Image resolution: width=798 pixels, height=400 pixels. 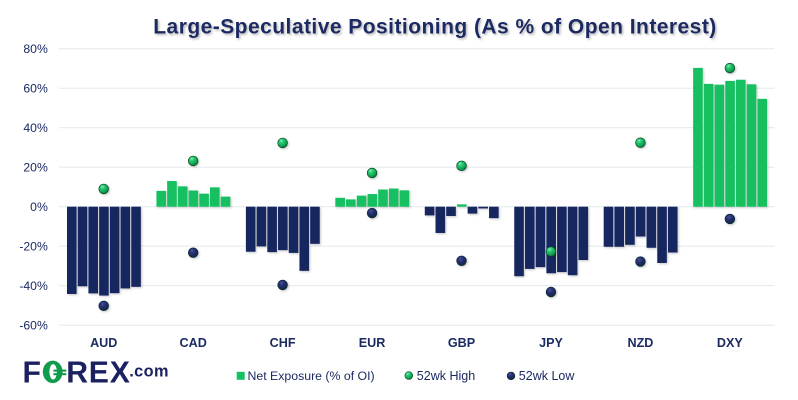 What do you see at coordinates (35, 49) in the screenshot?
I see `svg-text: 80%` at bounding box center [35, 49].